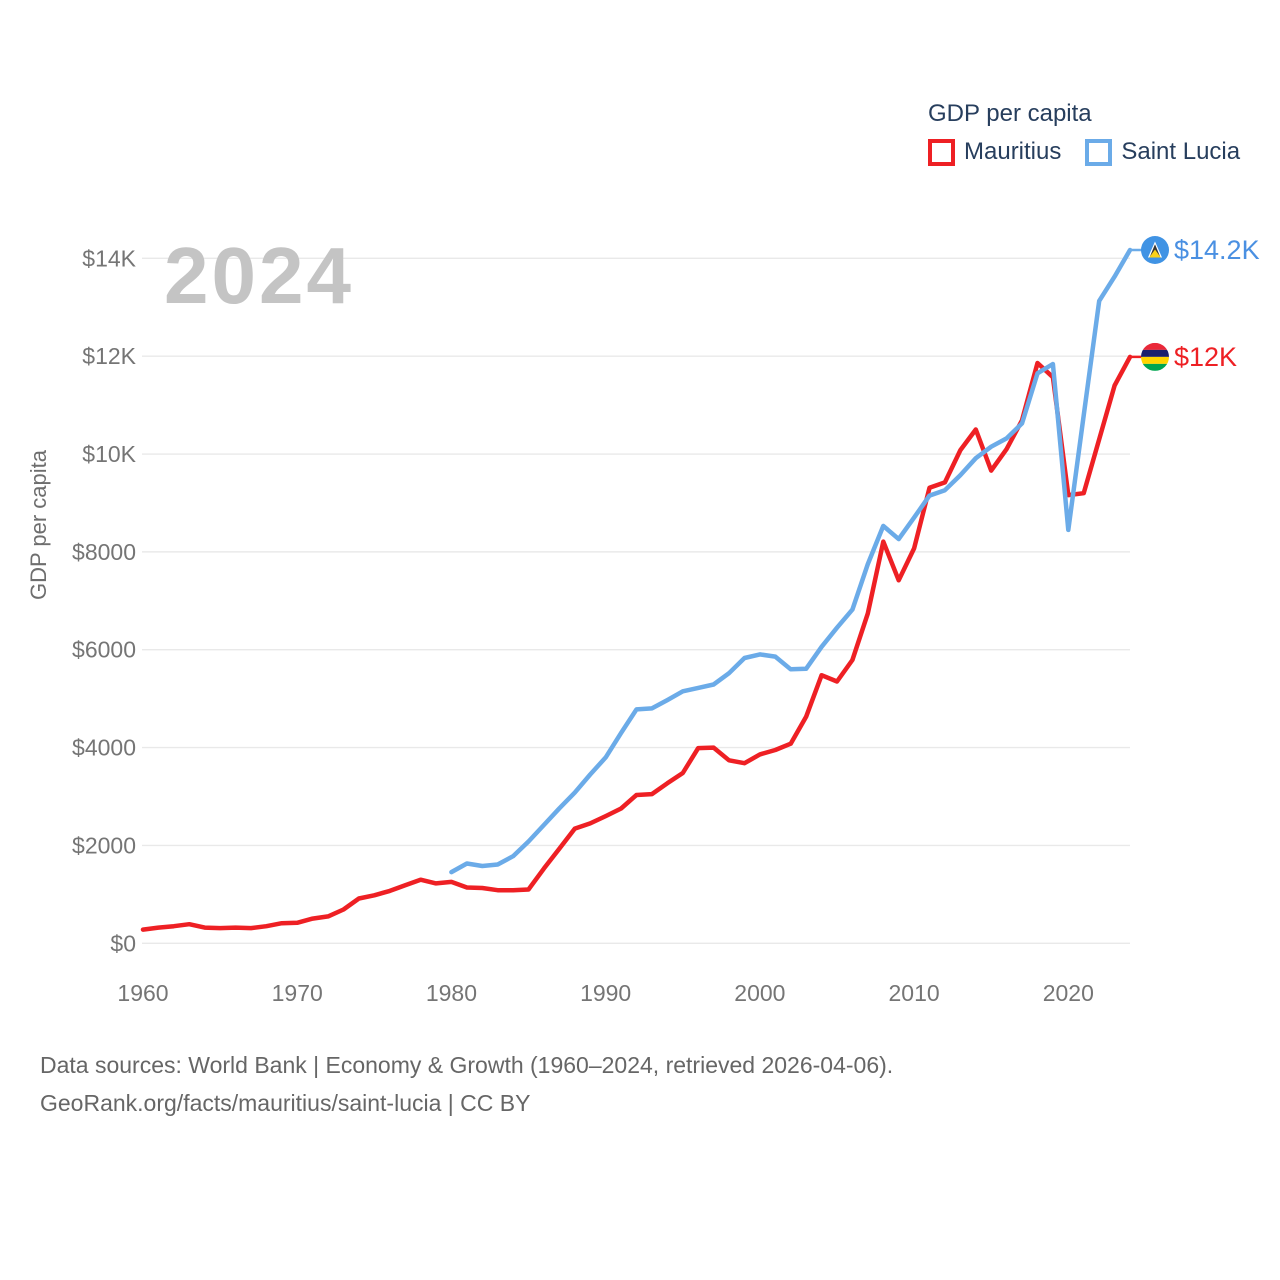 This screenshot has width=1280, height=1280. Describe the element at coordinates (1096, 133) in the screenshot. I see `legend: GDP per capita Mauritius Saint Lucia` at that location.